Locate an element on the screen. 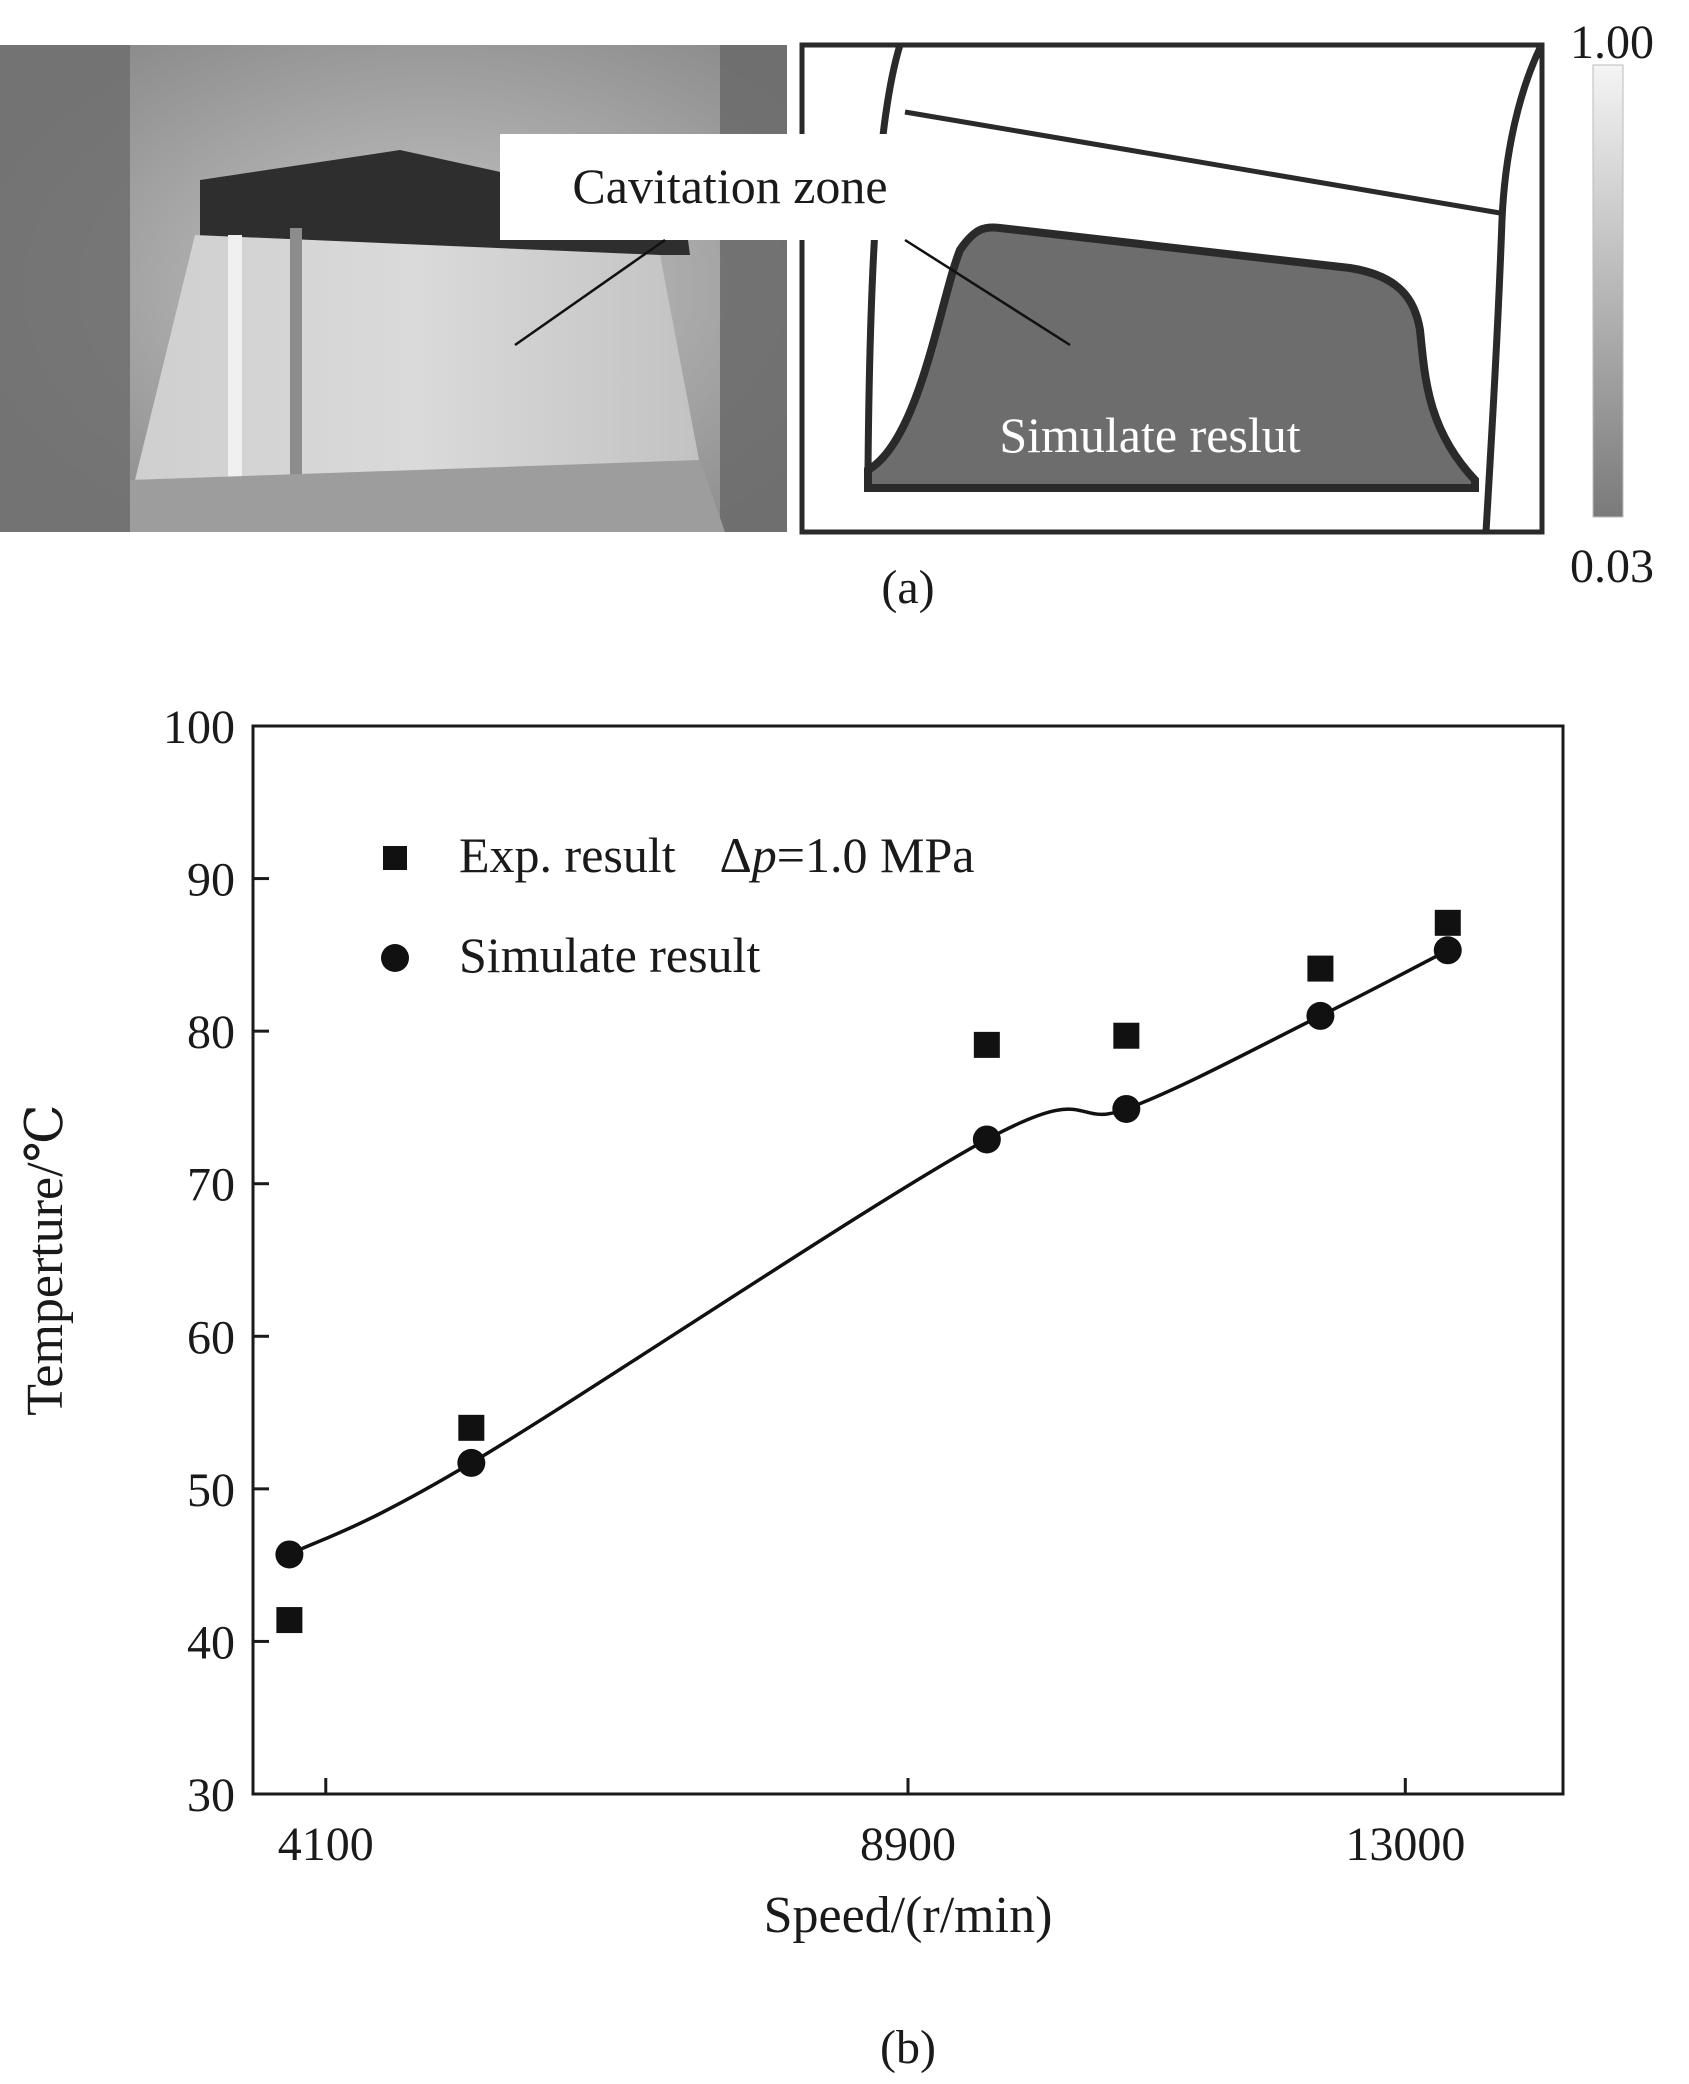 The width and height of the screenshot is (1689, 2084). colorbar-max-label: 1.00 is located at coordinates (1612, 42).